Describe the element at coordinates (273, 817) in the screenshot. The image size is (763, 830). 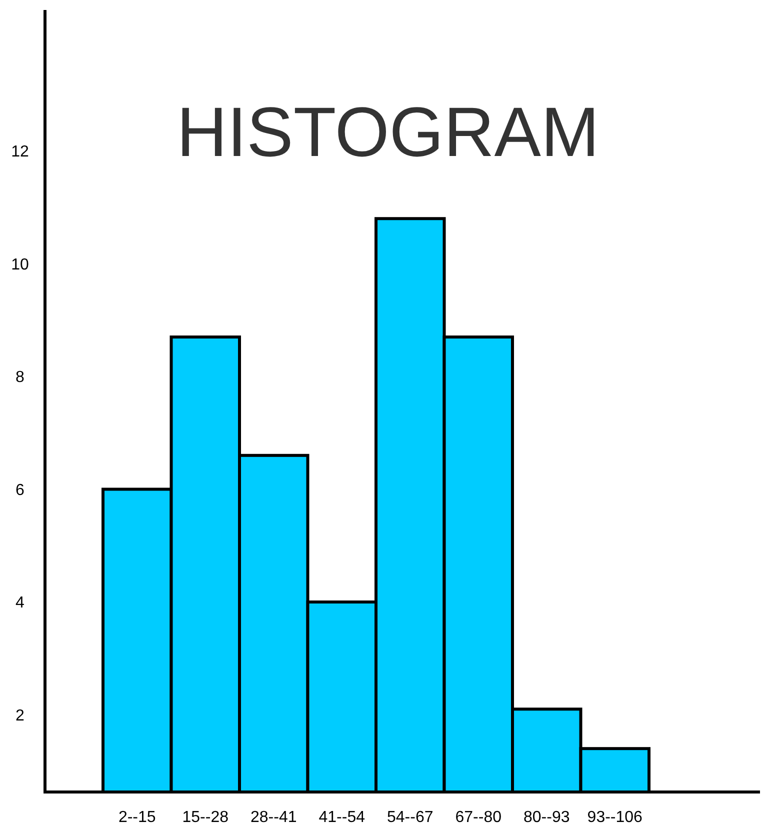
I see `x-tick-label: 28--41` at that location.